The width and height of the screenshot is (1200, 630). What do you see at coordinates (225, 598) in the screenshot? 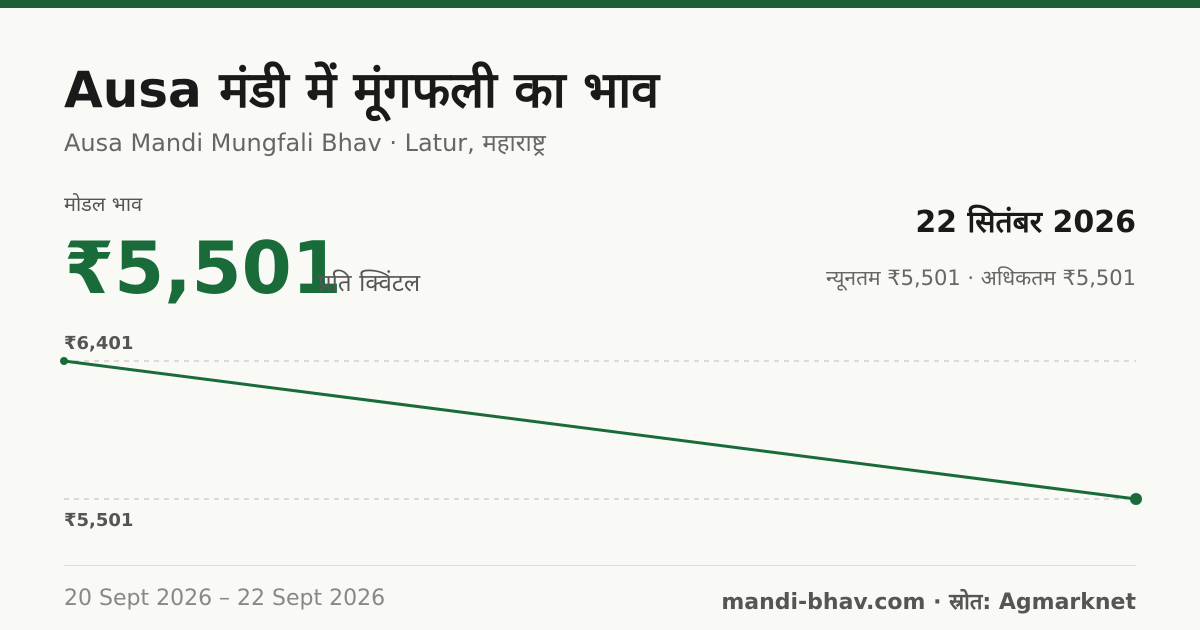
I see `footer-dates: 20 Sept 2026 – 22 Sept 2026` at bounding box center [225, 598].